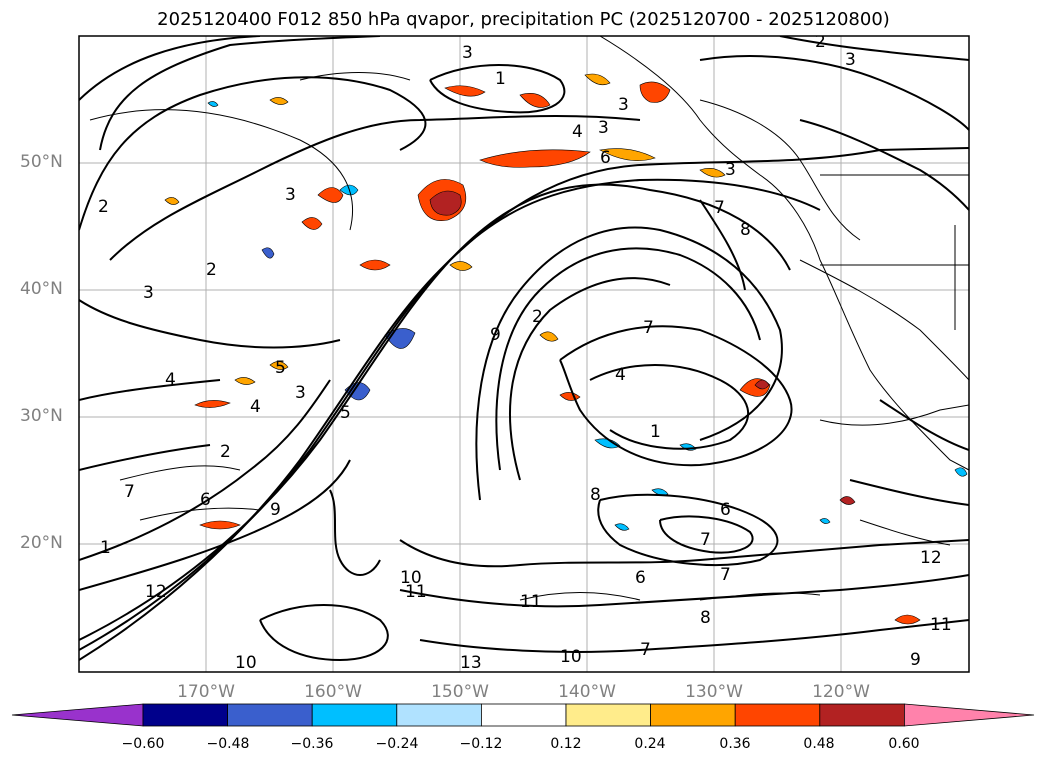 This screenshot has height=765, width=1047. What do you see at coordinates (481, 744) in the screenshot?
I see `colorbar-tick: −0.12` at bounding box center [481, 744].